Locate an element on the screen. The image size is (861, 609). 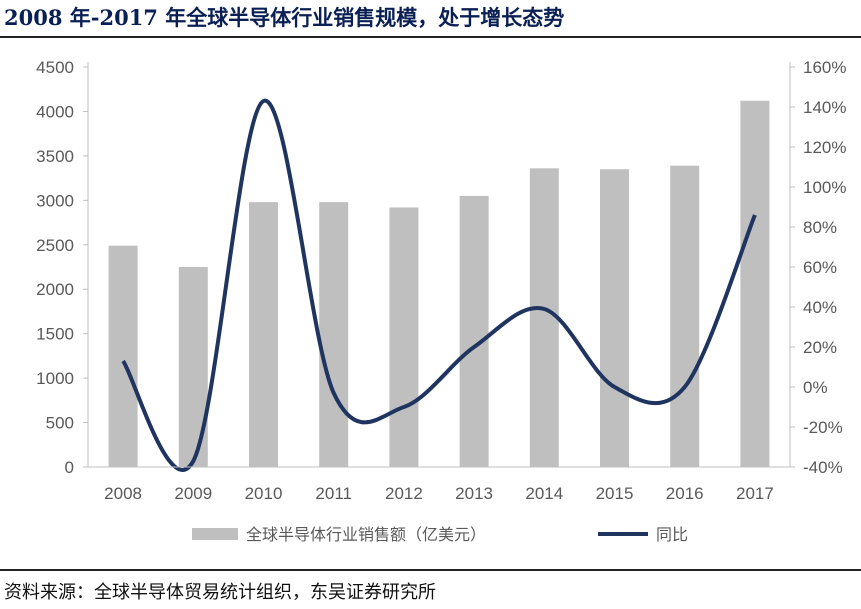
right-tick-label: 100% is located at coordinates (824, 187).